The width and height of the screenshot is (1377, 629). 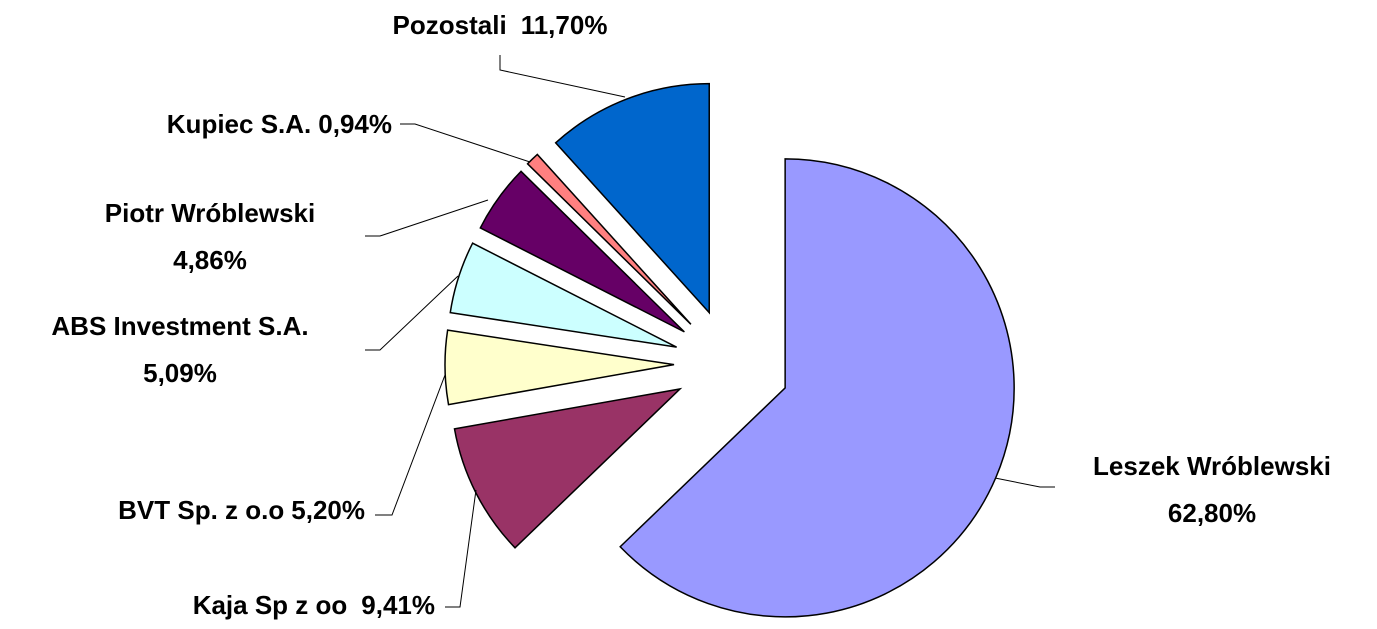 I want to click on category-label: ABS Investment S.A., so click(x=179, y=326).